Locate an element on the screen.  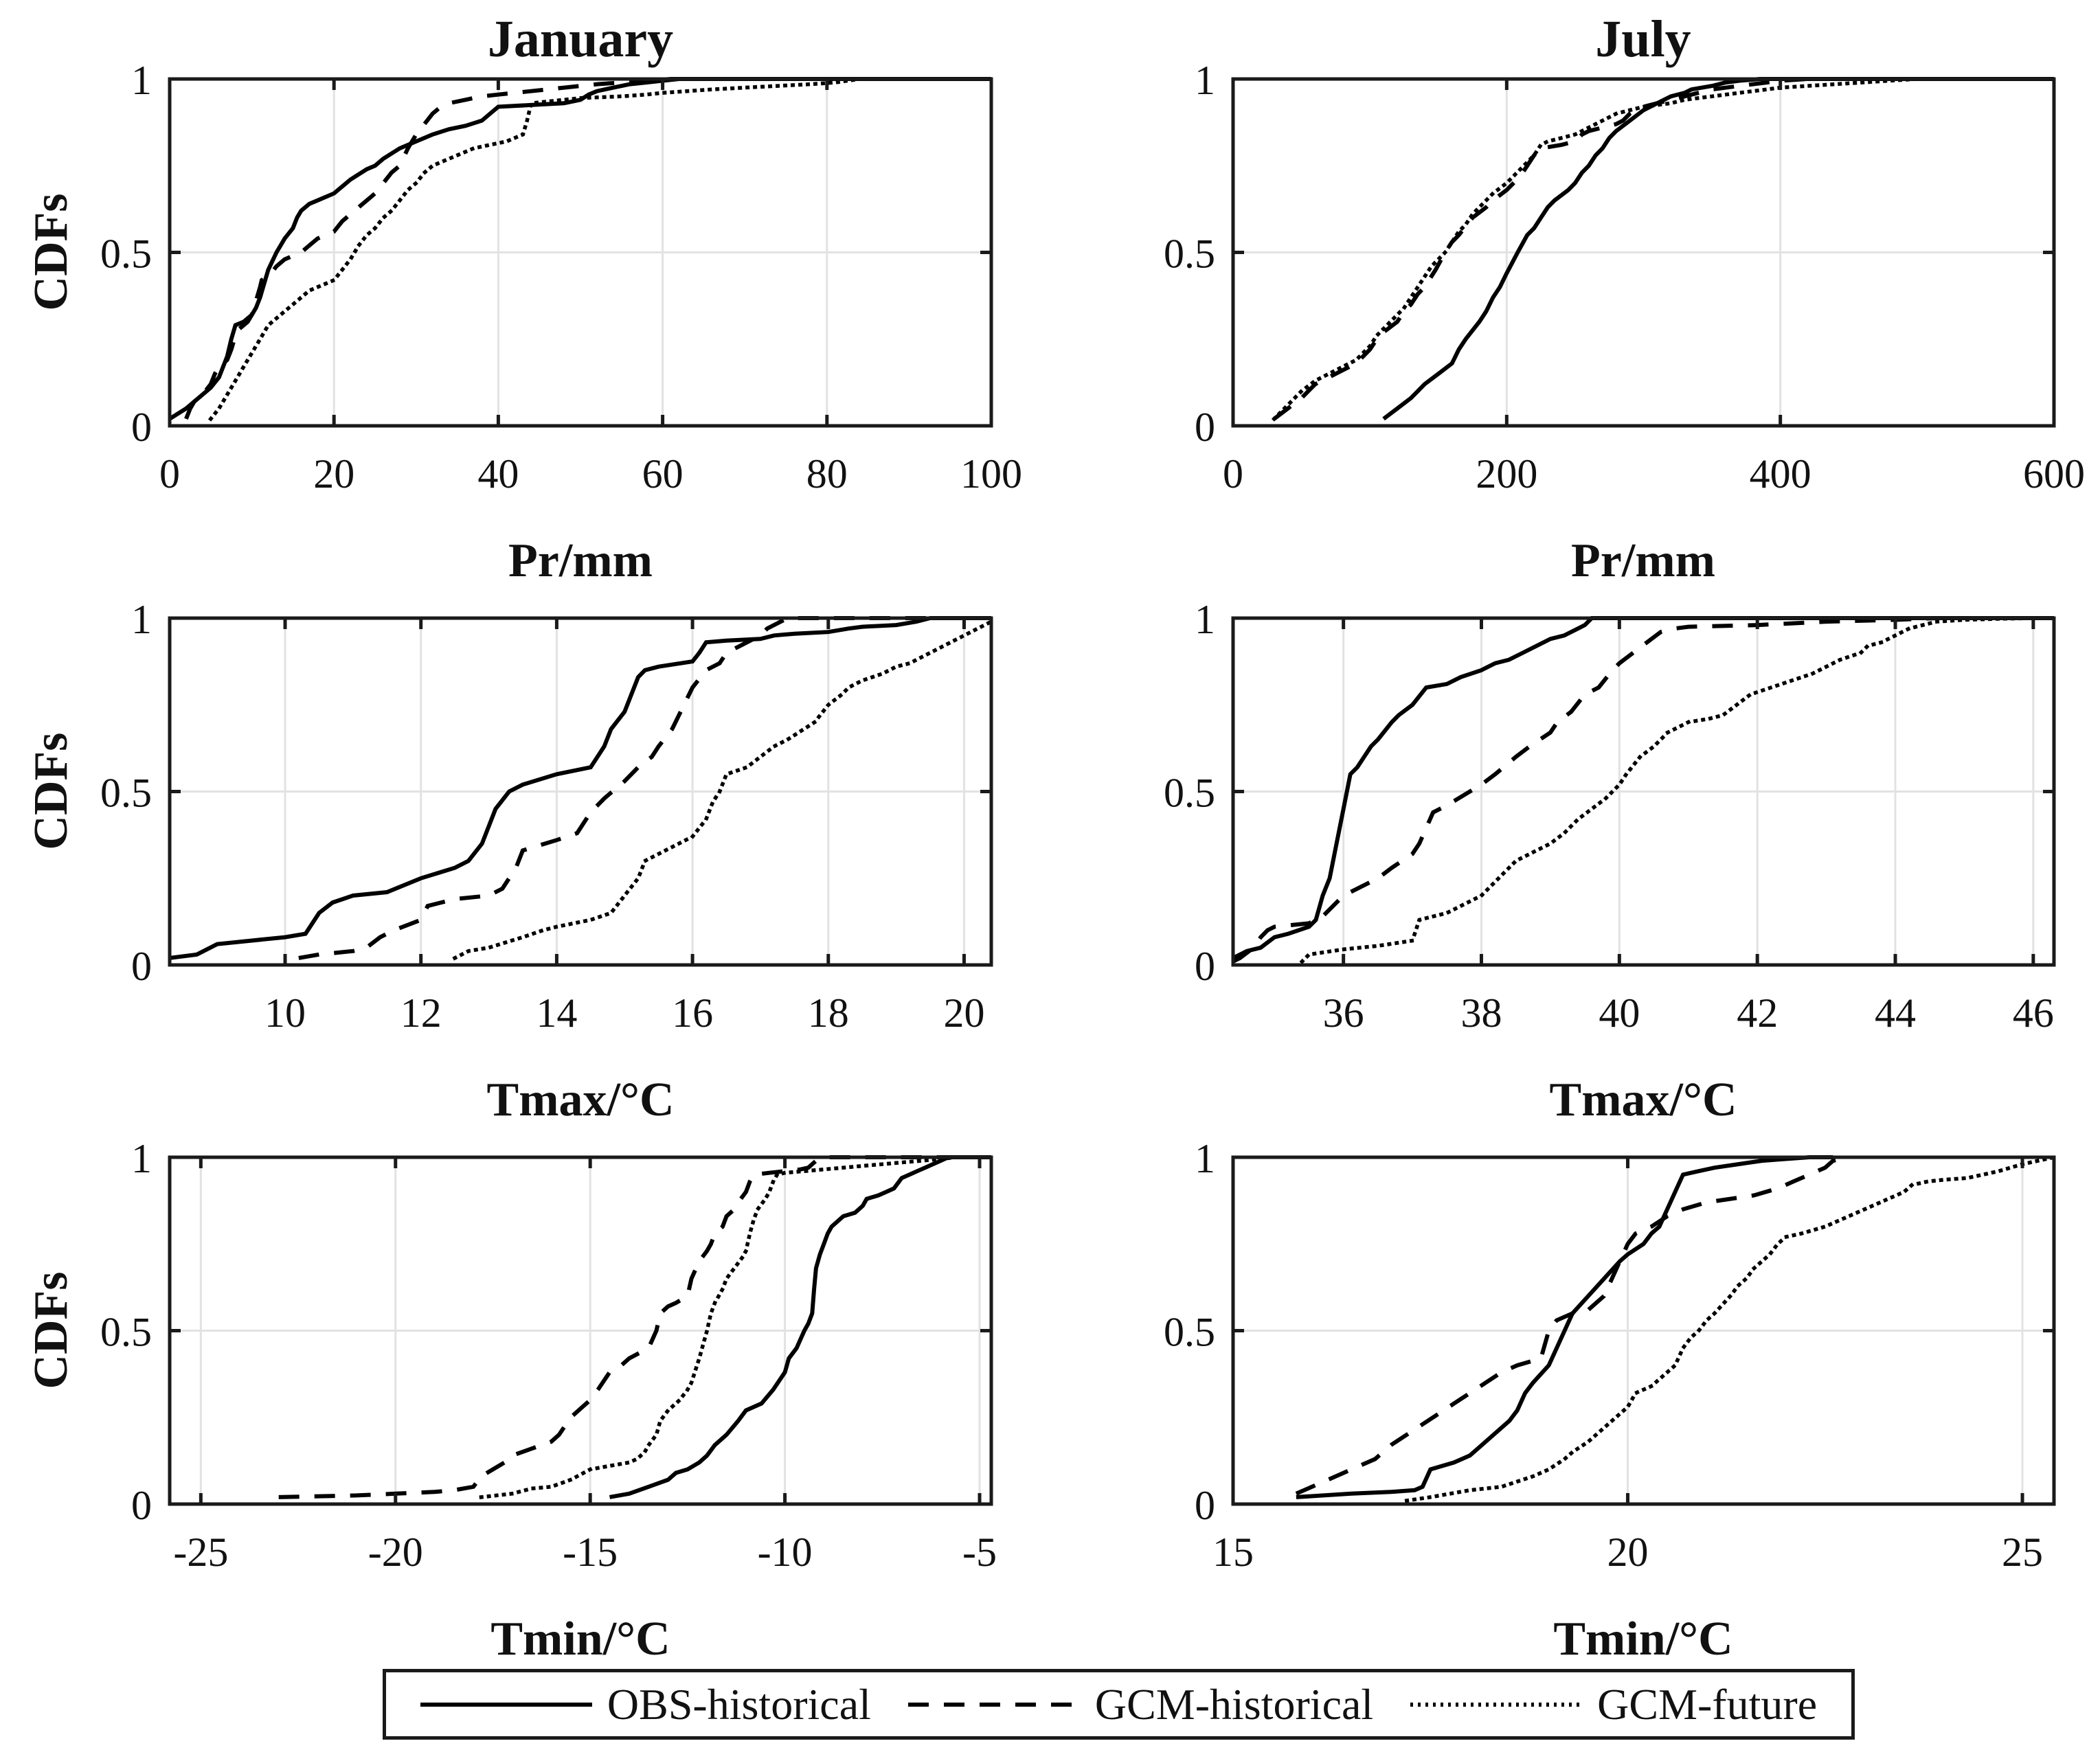
x-tick-label: 36 is located at coordinates (1343, 1013).